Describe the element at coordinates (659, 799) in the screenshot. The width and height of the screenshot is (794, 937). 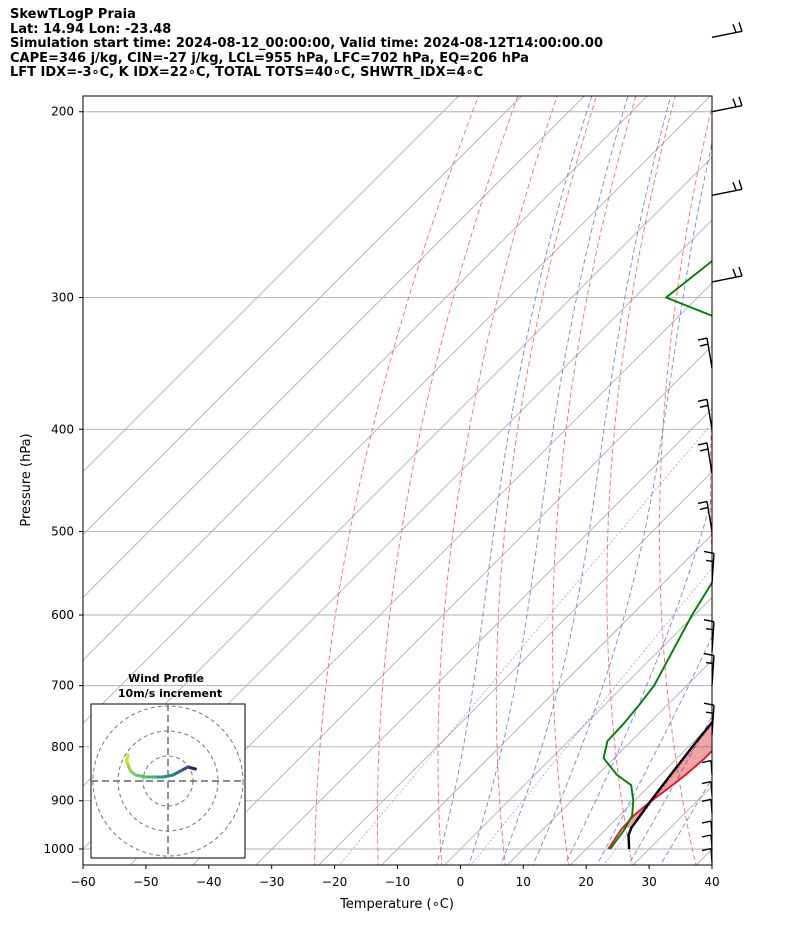
I see `temperature-line` at that location.